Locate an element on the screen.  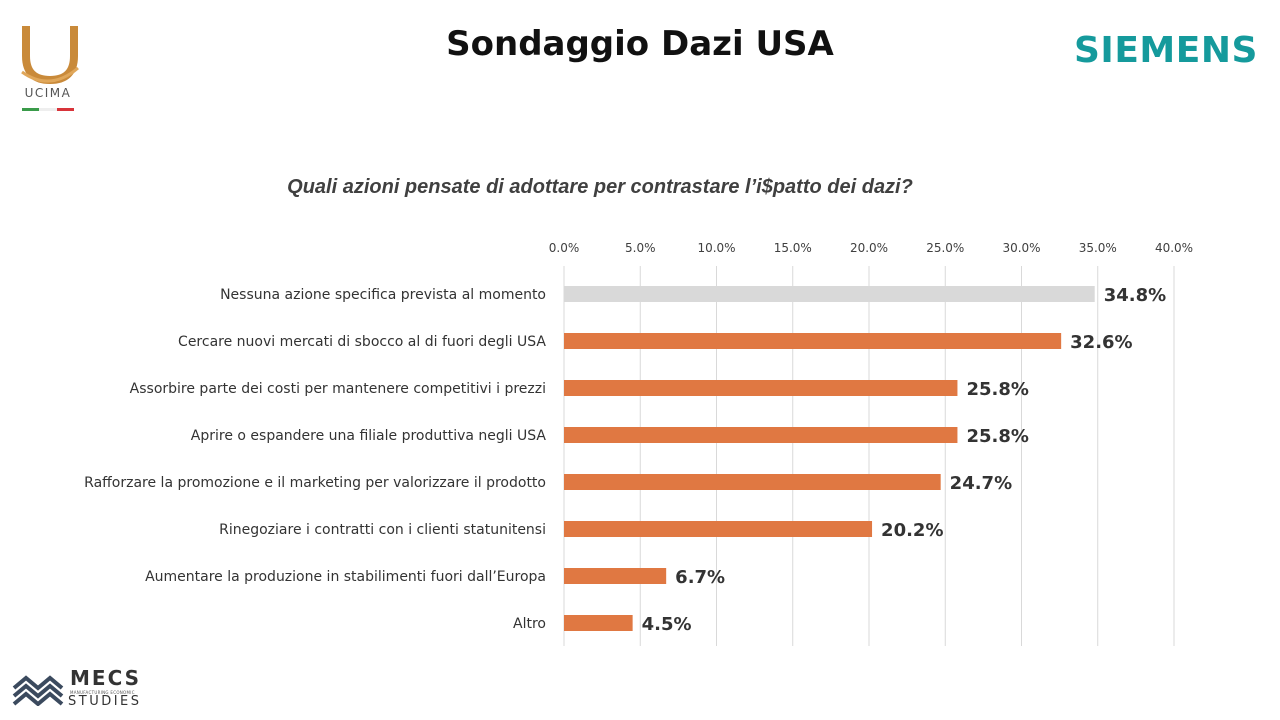
x-tick-label: 15.0% is located at coordinates (793, 248).